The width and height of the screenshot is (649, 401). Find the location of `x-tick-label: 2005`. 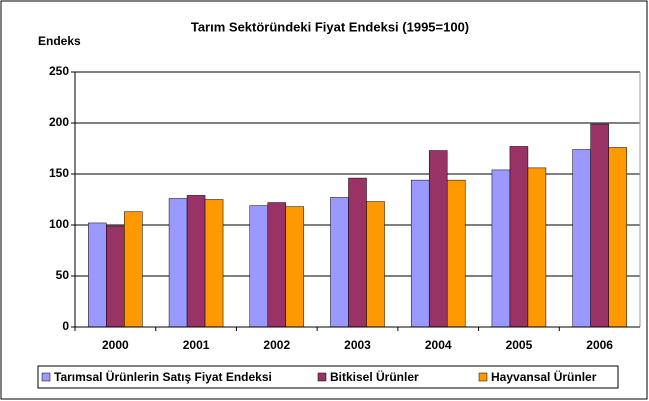

x-tick-label: 2005 is located at coordinates (519, 345).